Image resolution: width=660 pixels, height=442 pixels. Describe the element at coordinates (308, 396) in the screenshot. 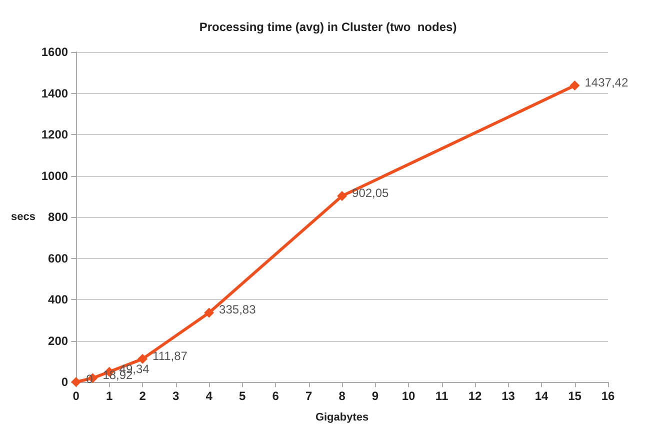

I see `x-tick-label: 7` at that location.